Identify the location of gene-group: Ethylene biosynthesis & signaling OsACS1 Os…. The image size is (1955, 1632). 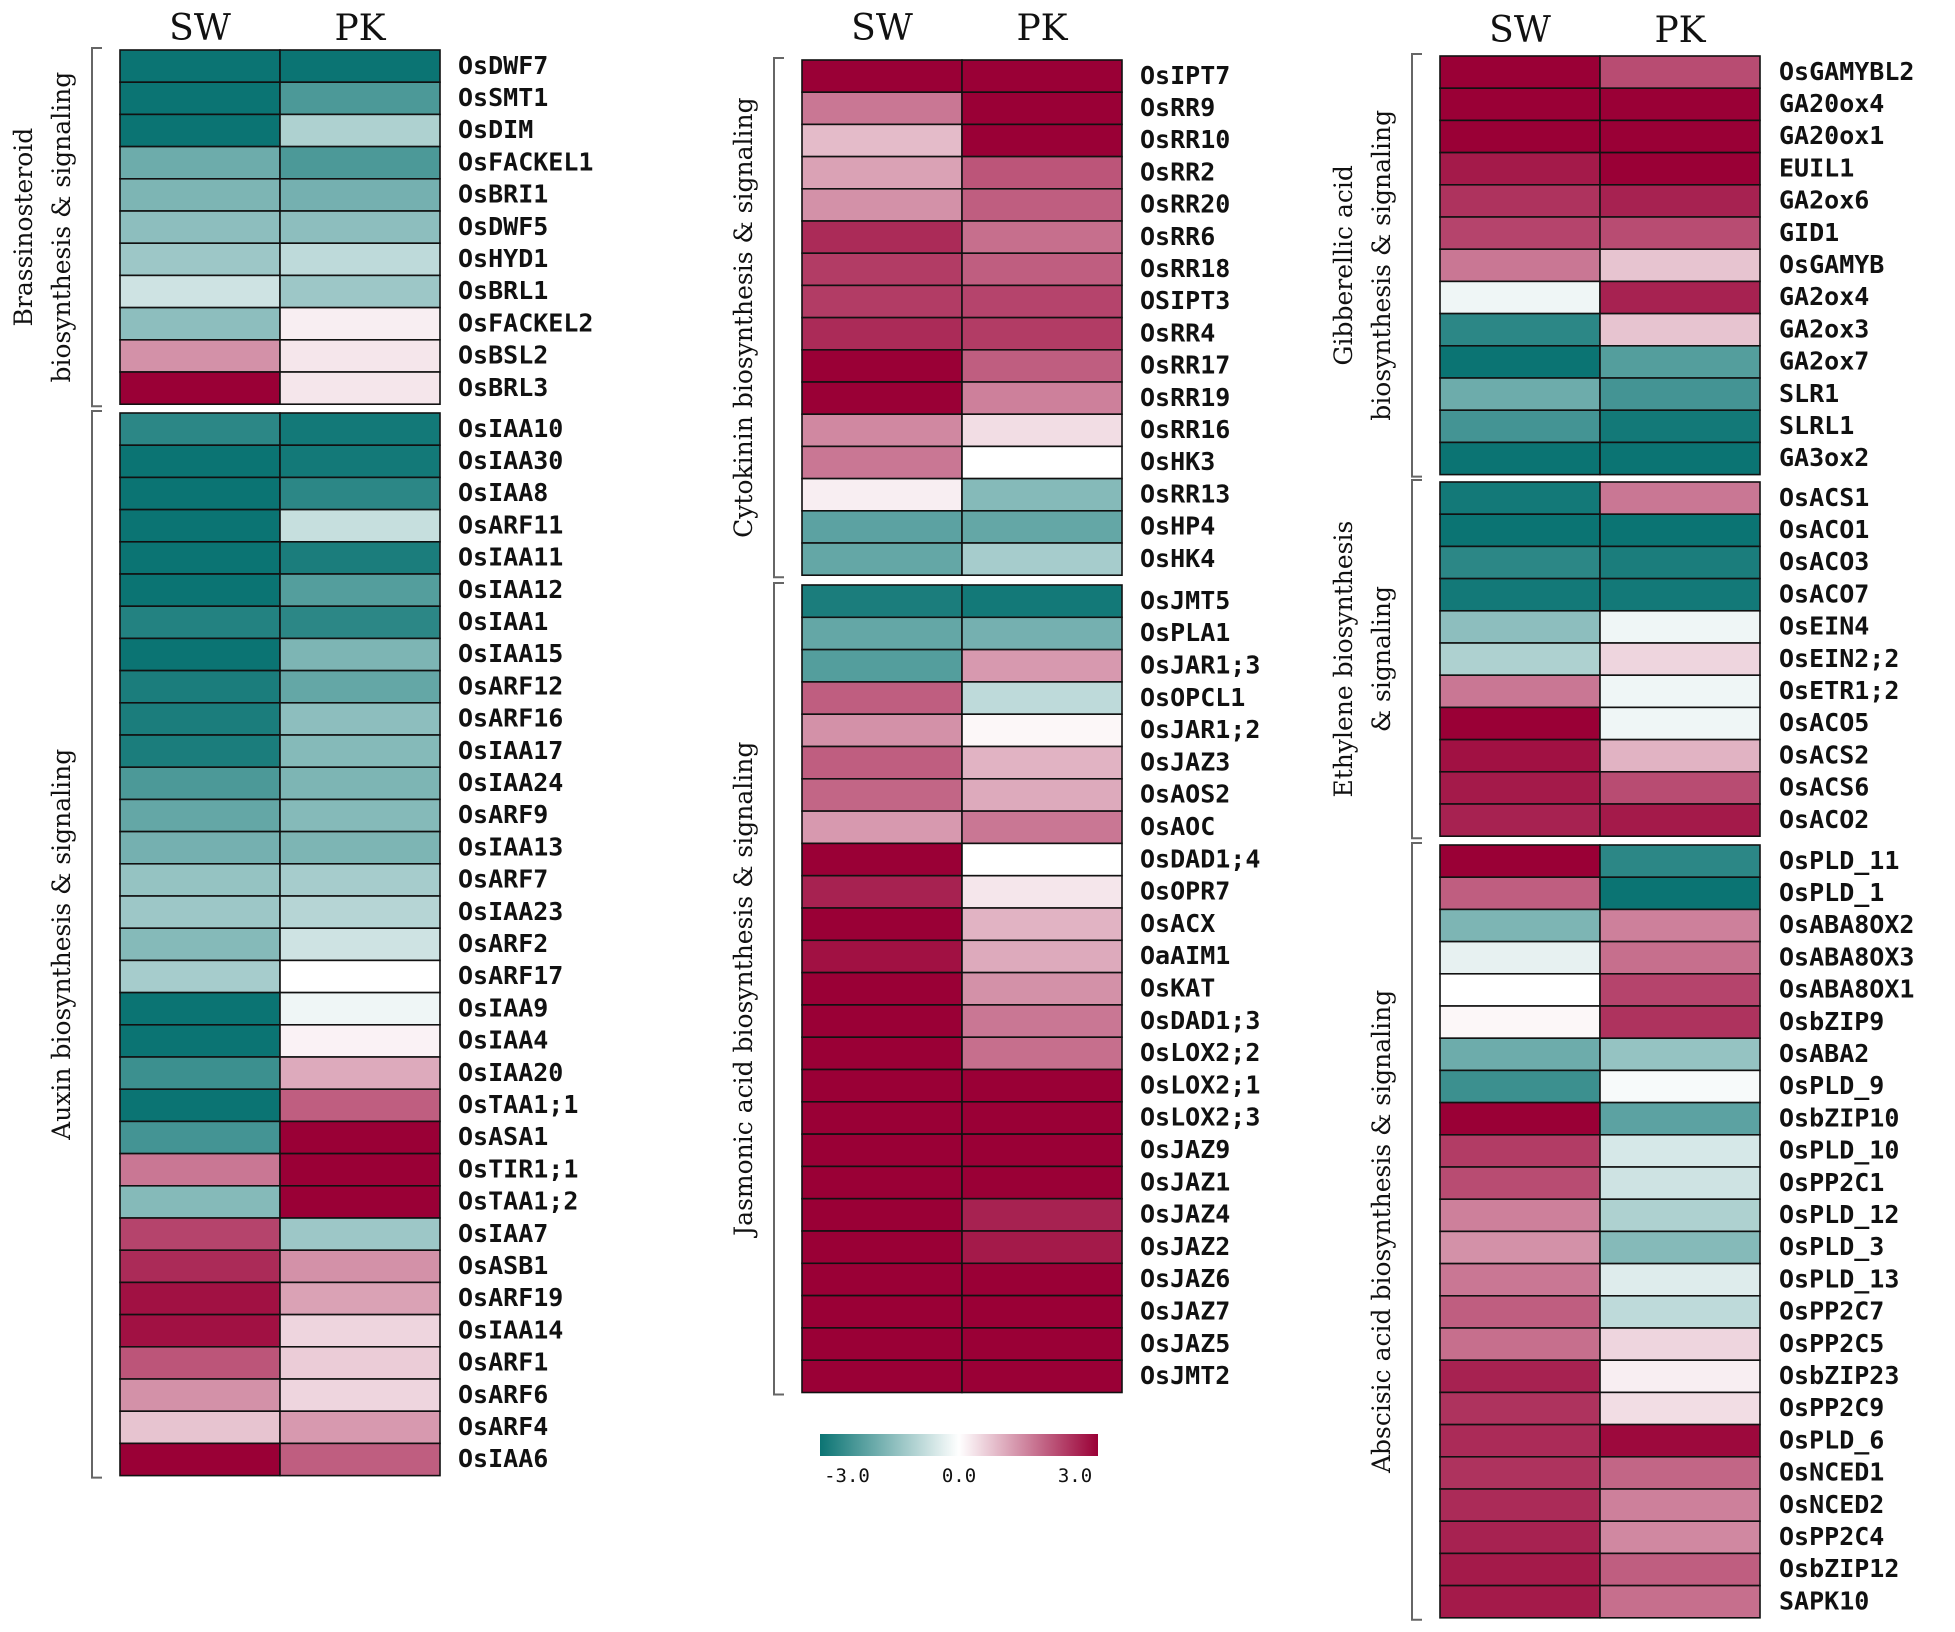
(1614, 659).